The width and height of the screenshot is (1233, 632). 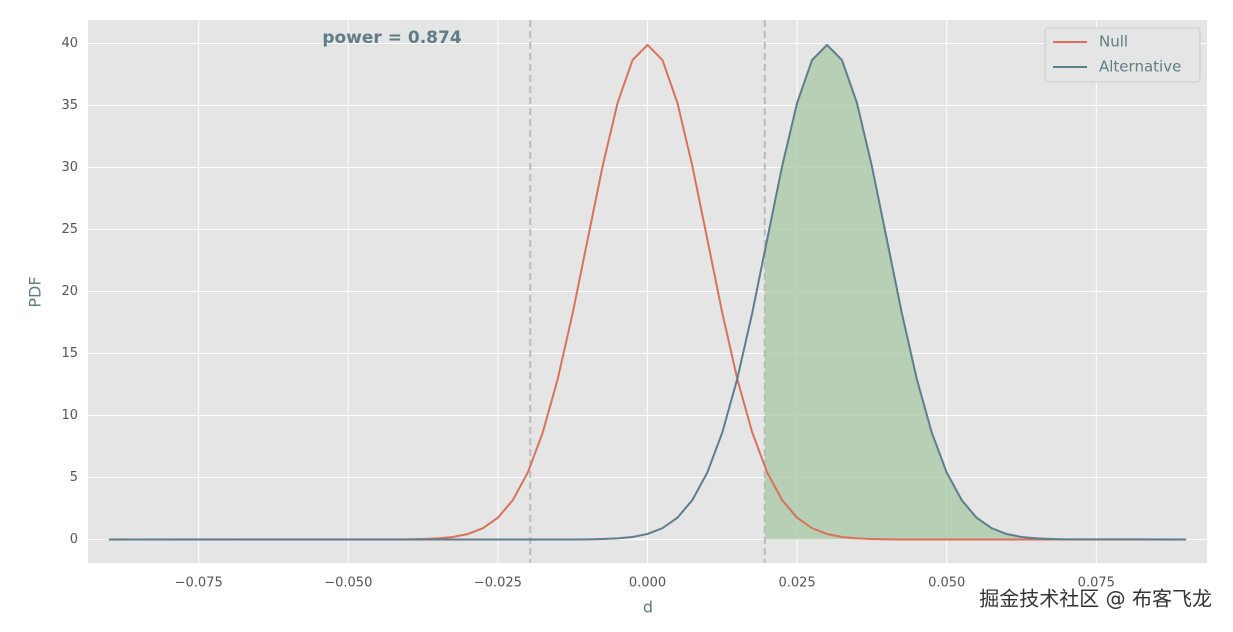 I want to click on x-tick-label: −0.050, so click(x=348, y=583).